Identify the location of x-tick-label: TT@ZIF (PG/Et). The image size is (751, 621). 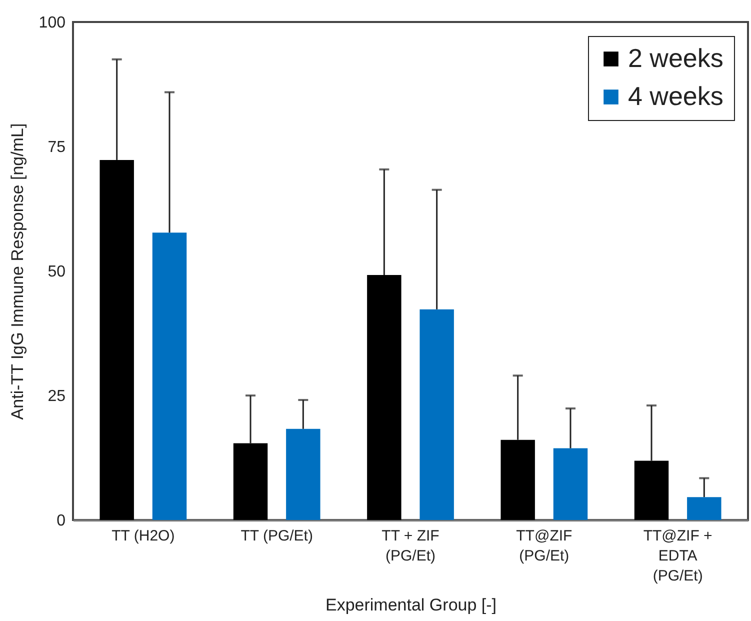
(544, 546).